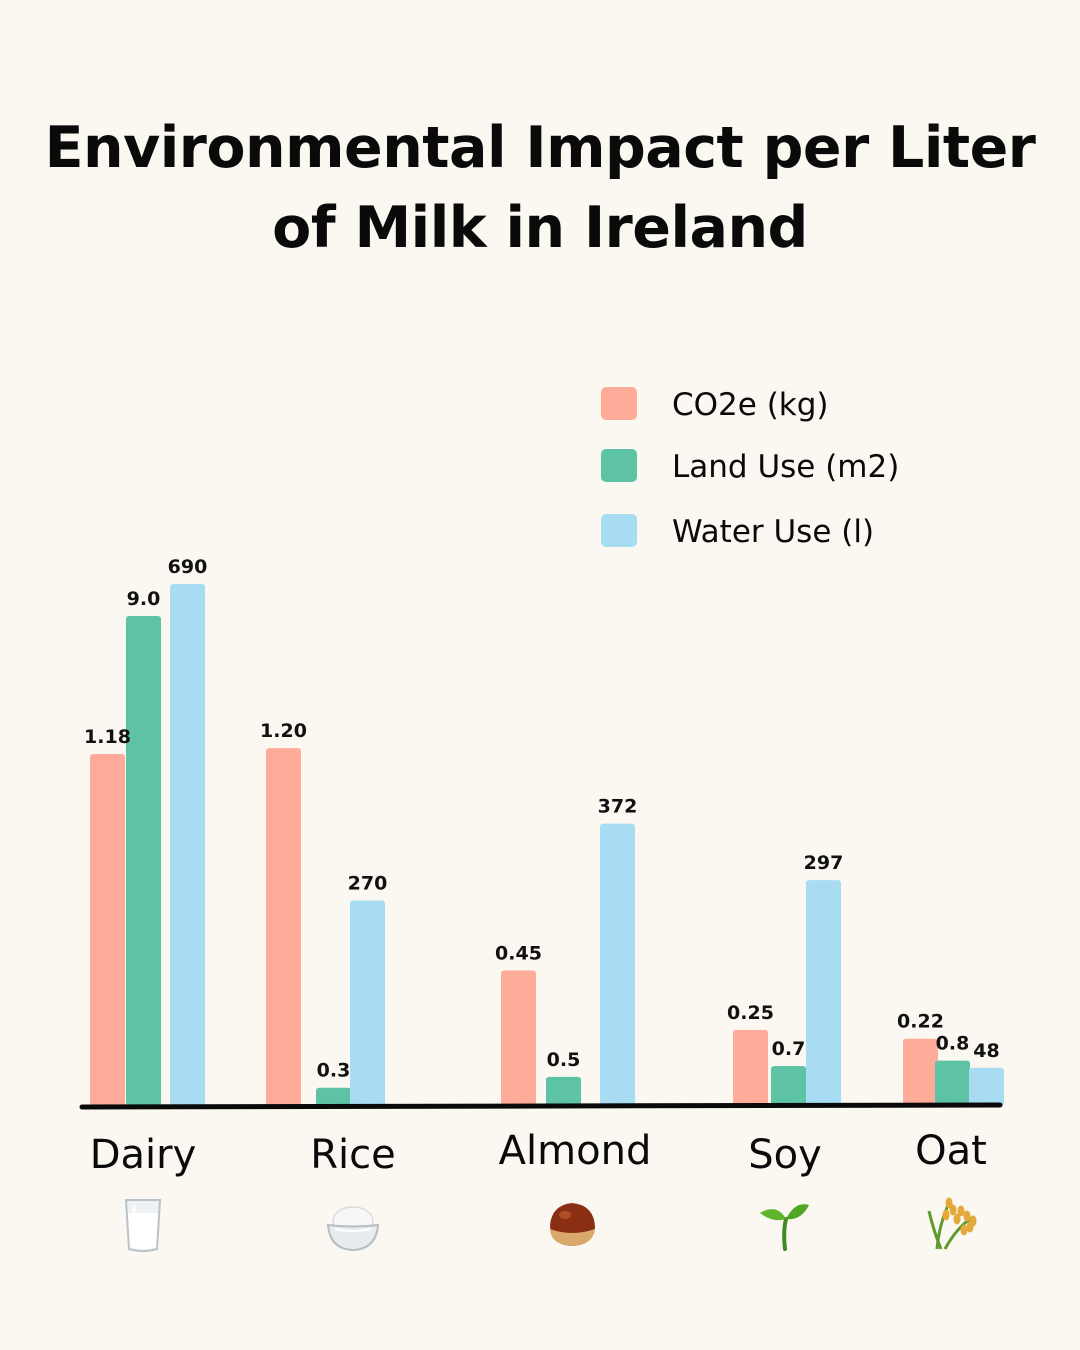 The height and width of the screenshot is (1350, 1080). Describe the element at coordinates (541, 1106) in the screenshot. I see `x-axis-line` at that location.